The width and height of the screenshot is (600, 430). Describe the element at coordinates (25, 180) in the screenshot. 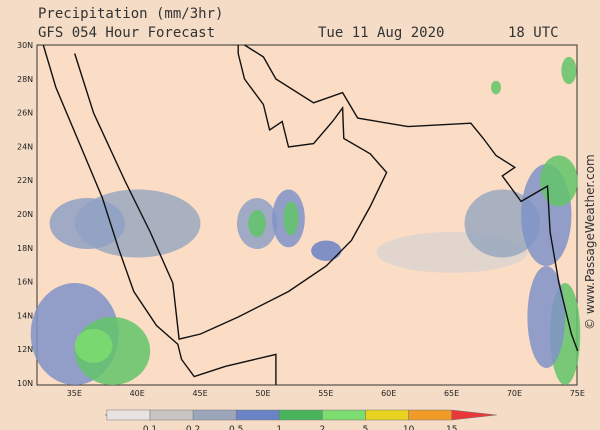

I see `lat-label: 22N` at that location.